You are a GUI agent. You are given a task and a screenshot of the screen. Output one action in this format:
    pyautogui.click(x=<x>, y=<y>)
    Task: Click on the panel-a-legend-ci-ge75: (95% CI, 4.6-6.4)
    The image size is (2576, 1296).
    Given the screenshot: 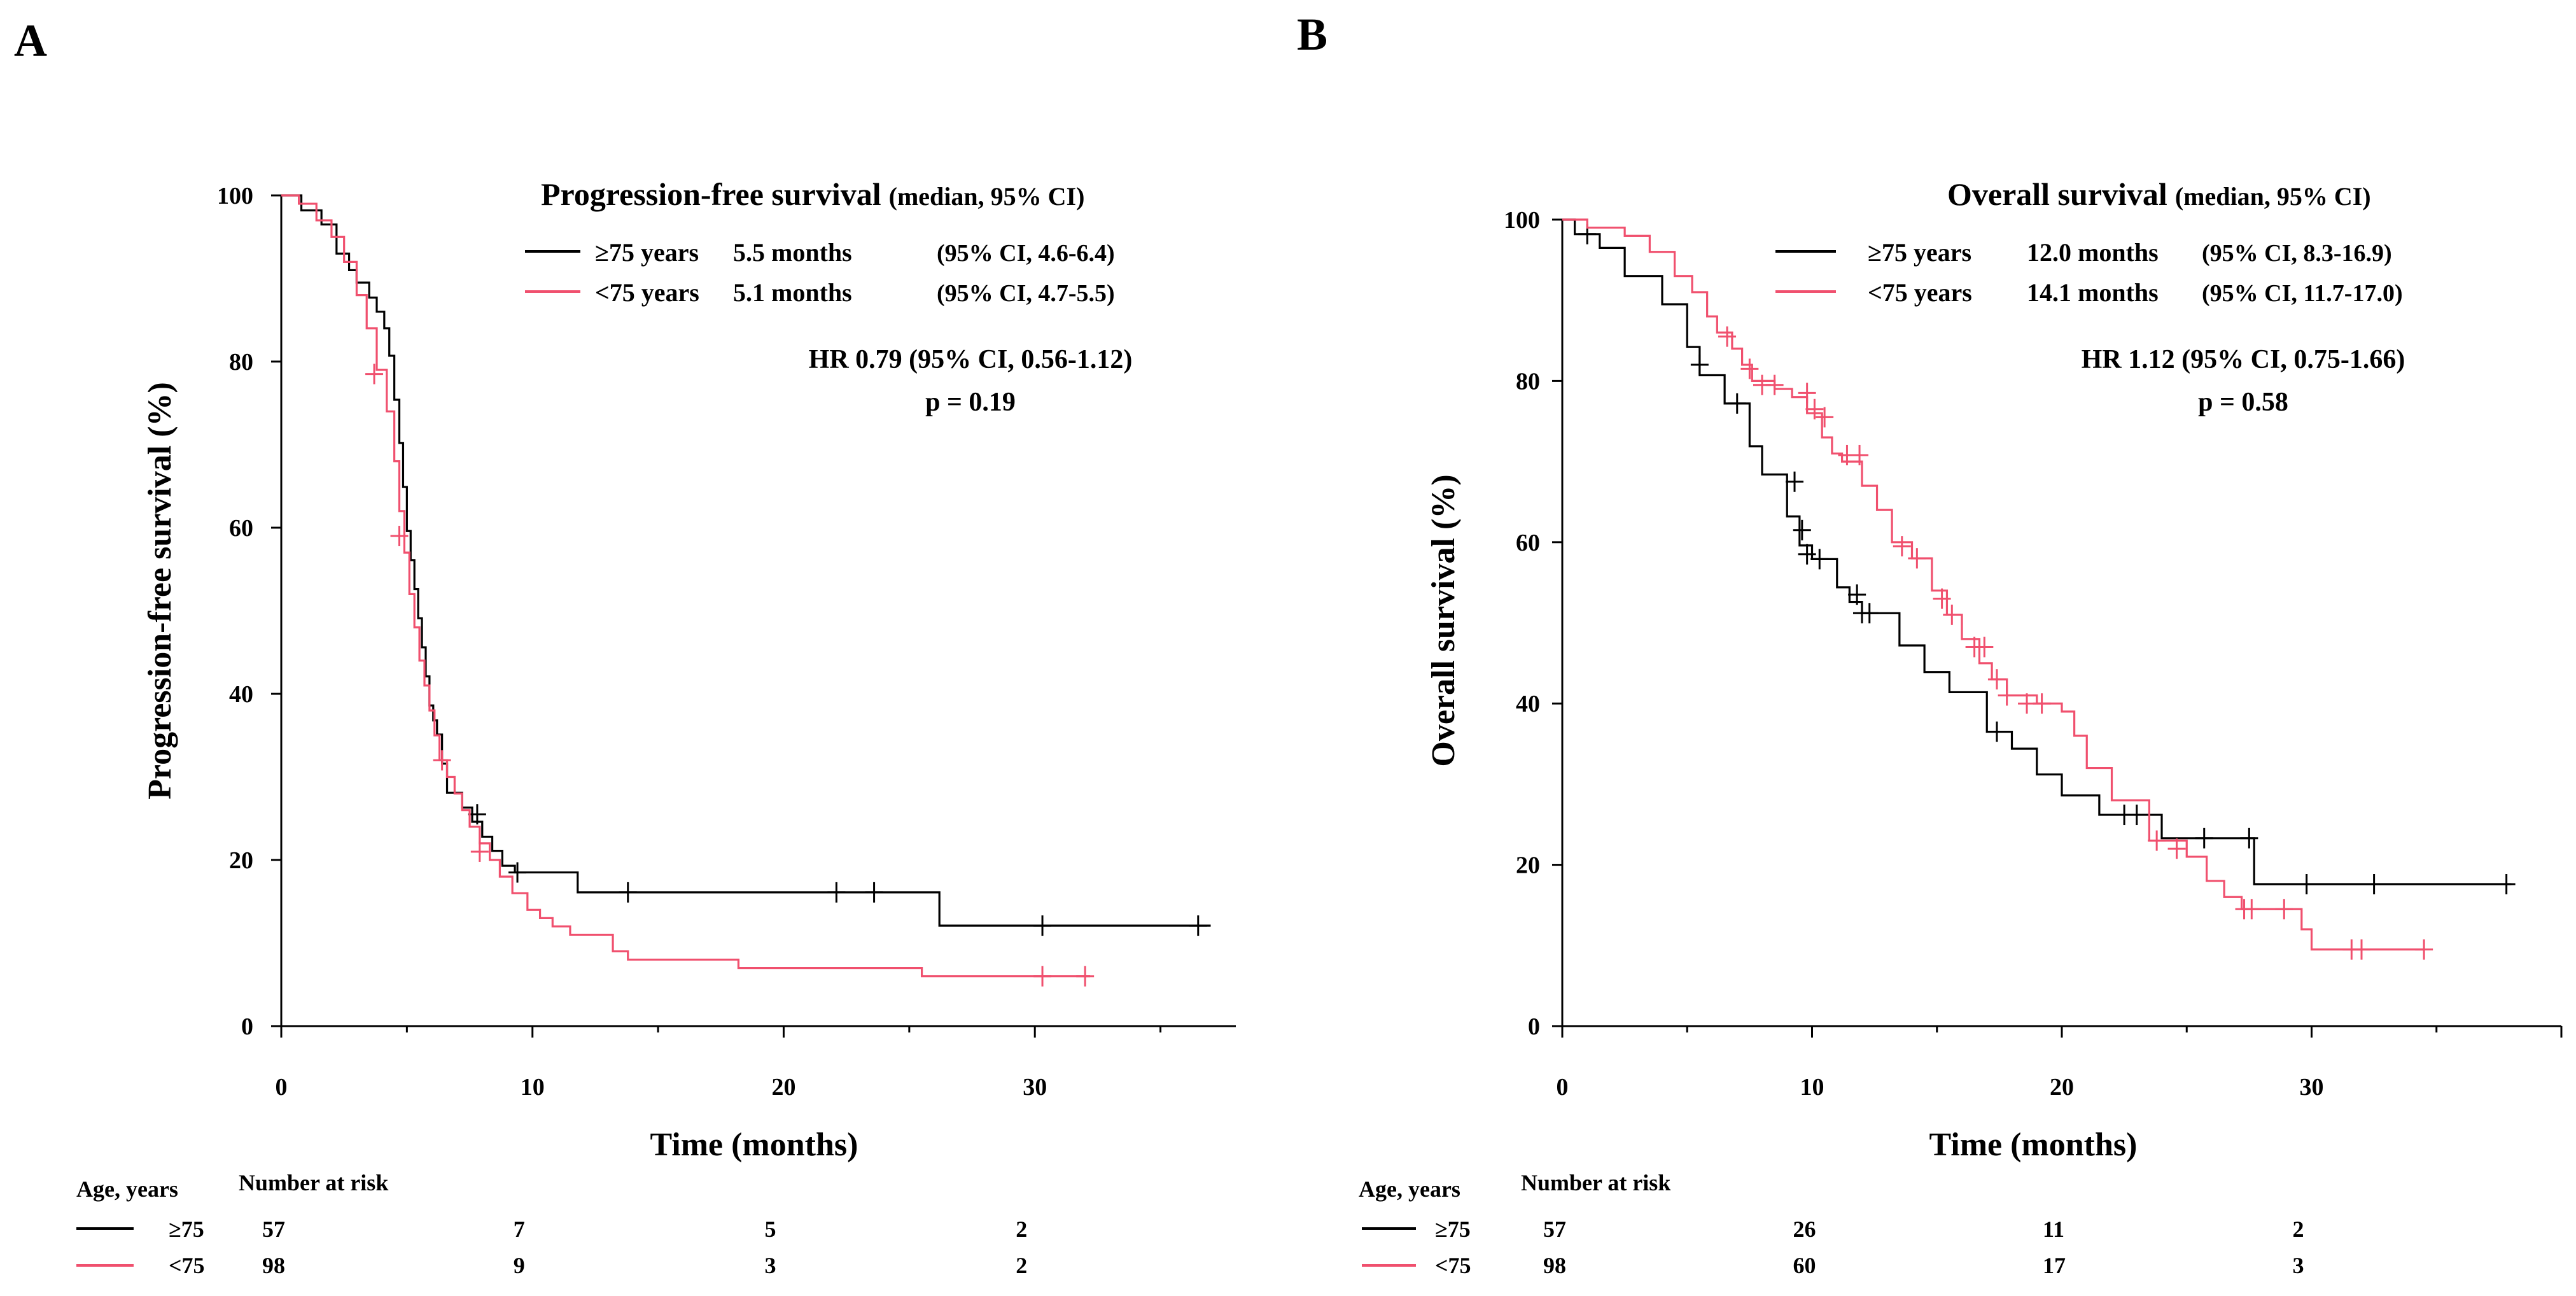 What is the action you would take?
    pyautogui.click(x=1026, y=253)
    